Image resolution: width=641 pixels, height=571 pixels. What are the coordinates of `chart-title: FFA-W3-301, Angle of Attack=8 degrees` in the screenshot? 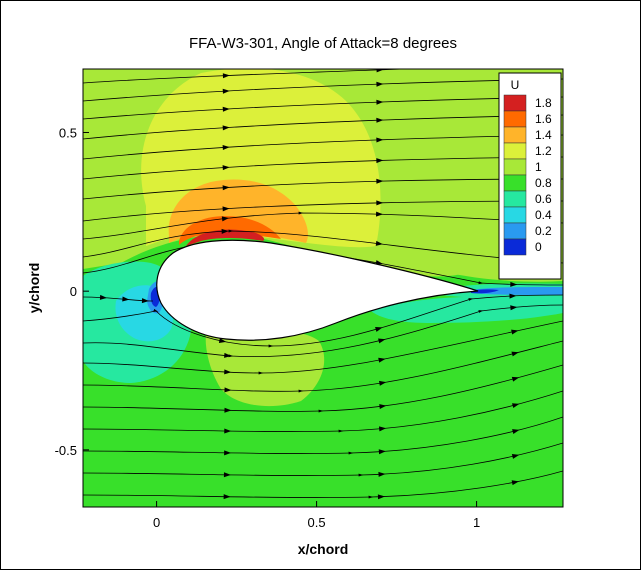 It's located at (323, 43).